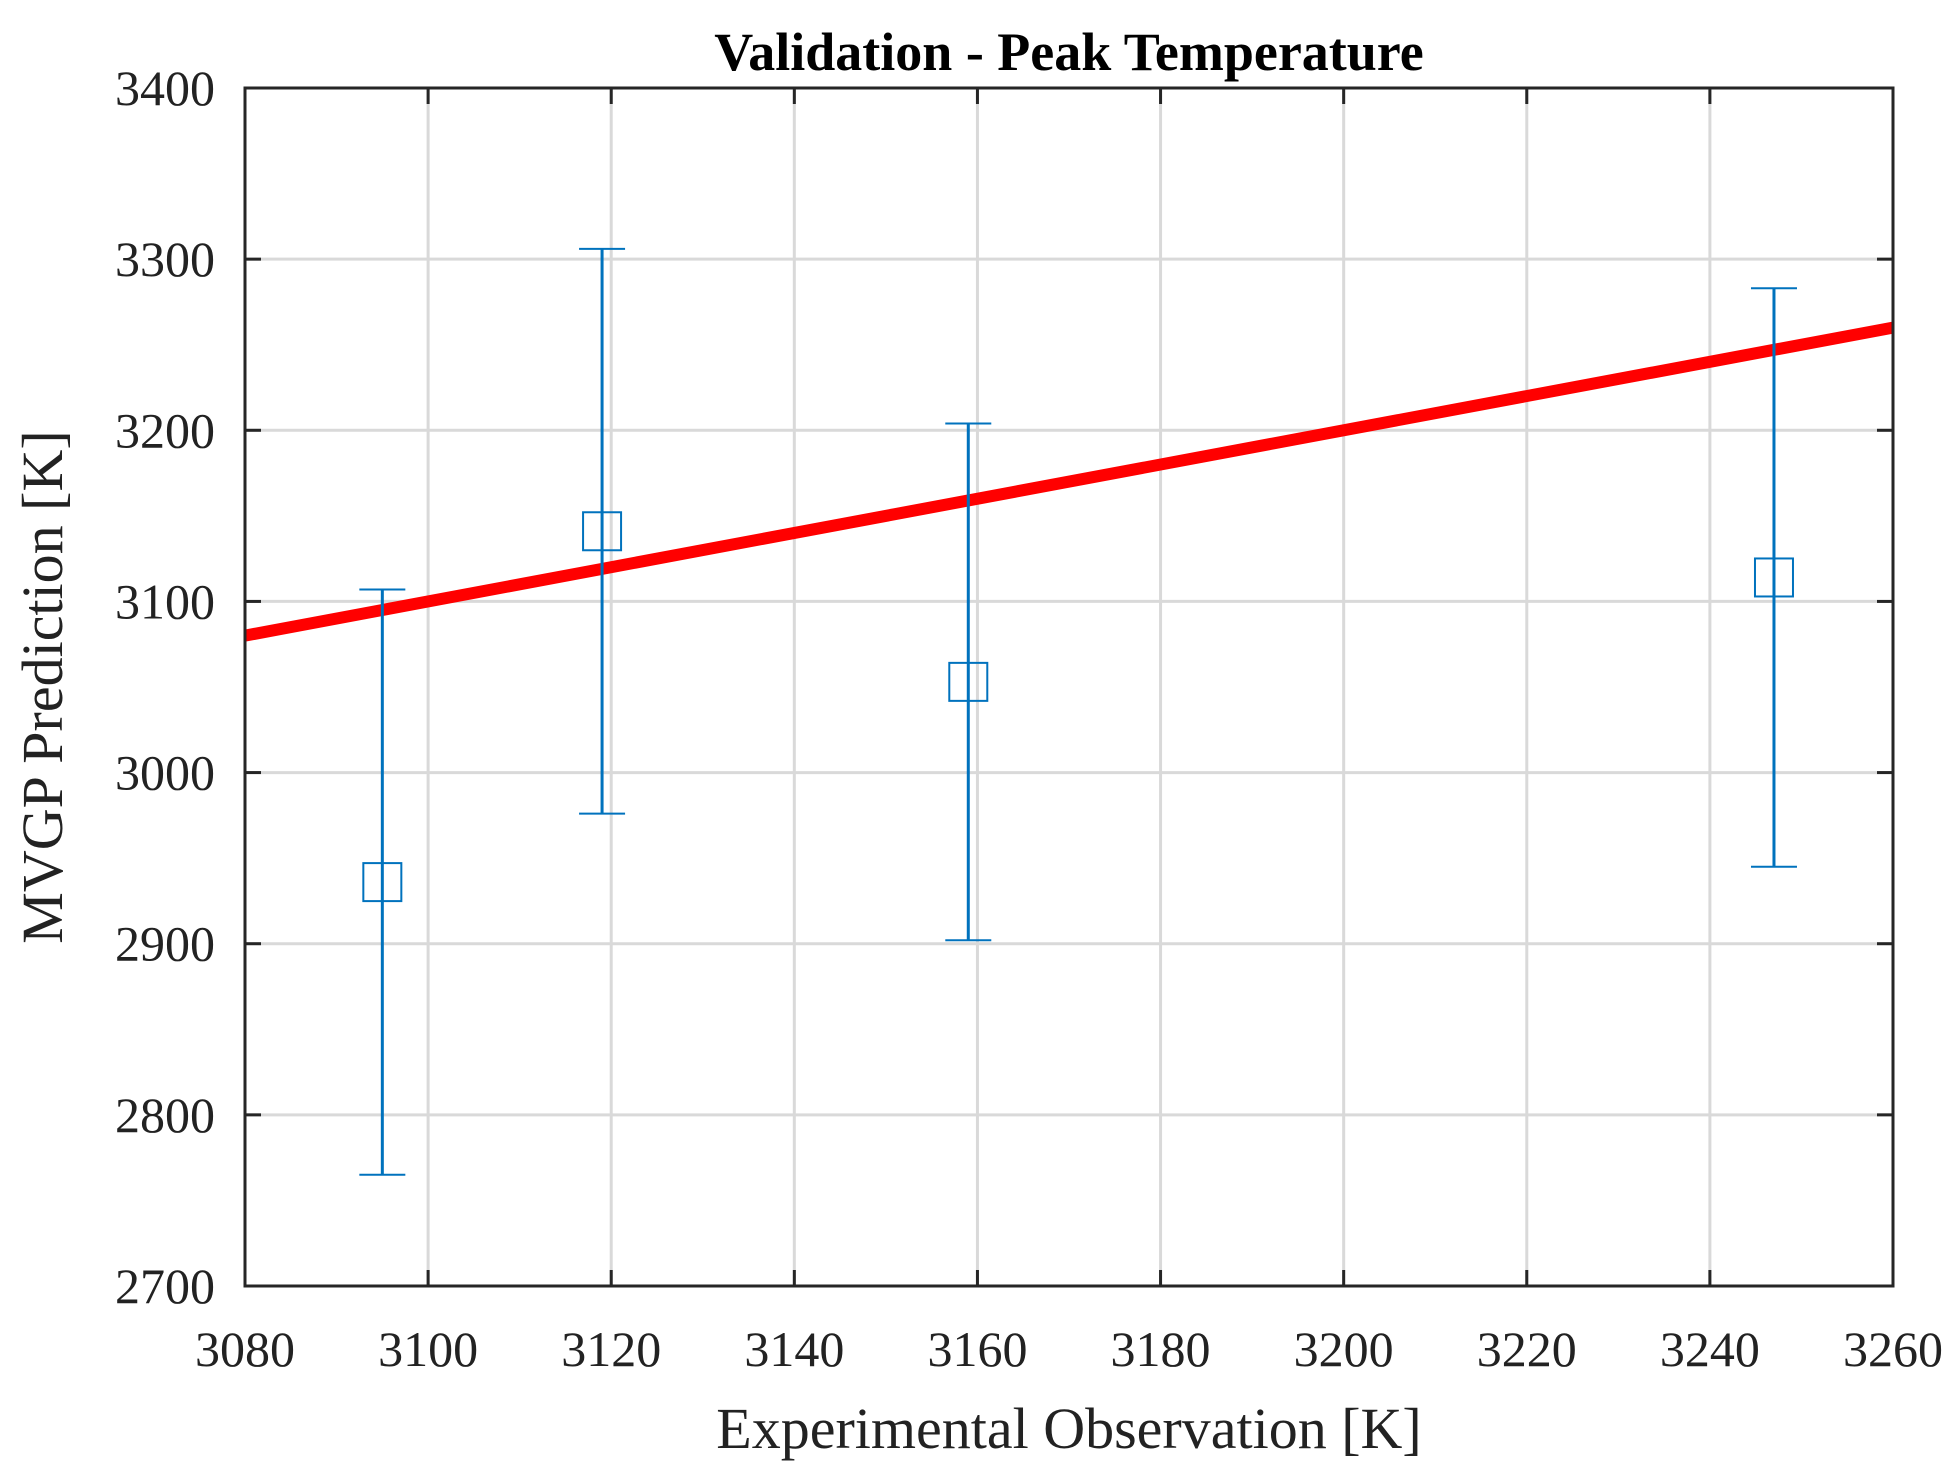  I want to click on y-tick-label: 3200, so click(165, 430).